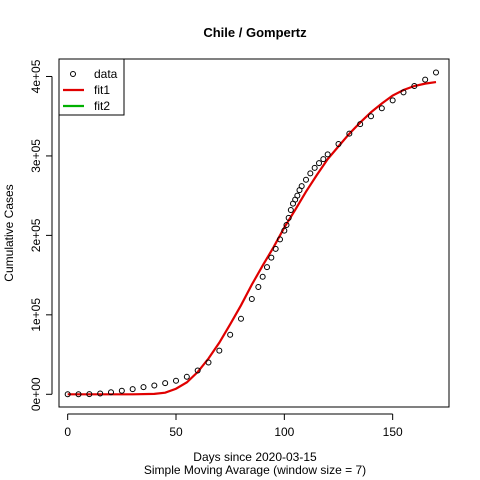  Describe the element at coordinates (255, 457) in the screenshot. I see `x-axis-label: Days since 2020-03-15` at that location.